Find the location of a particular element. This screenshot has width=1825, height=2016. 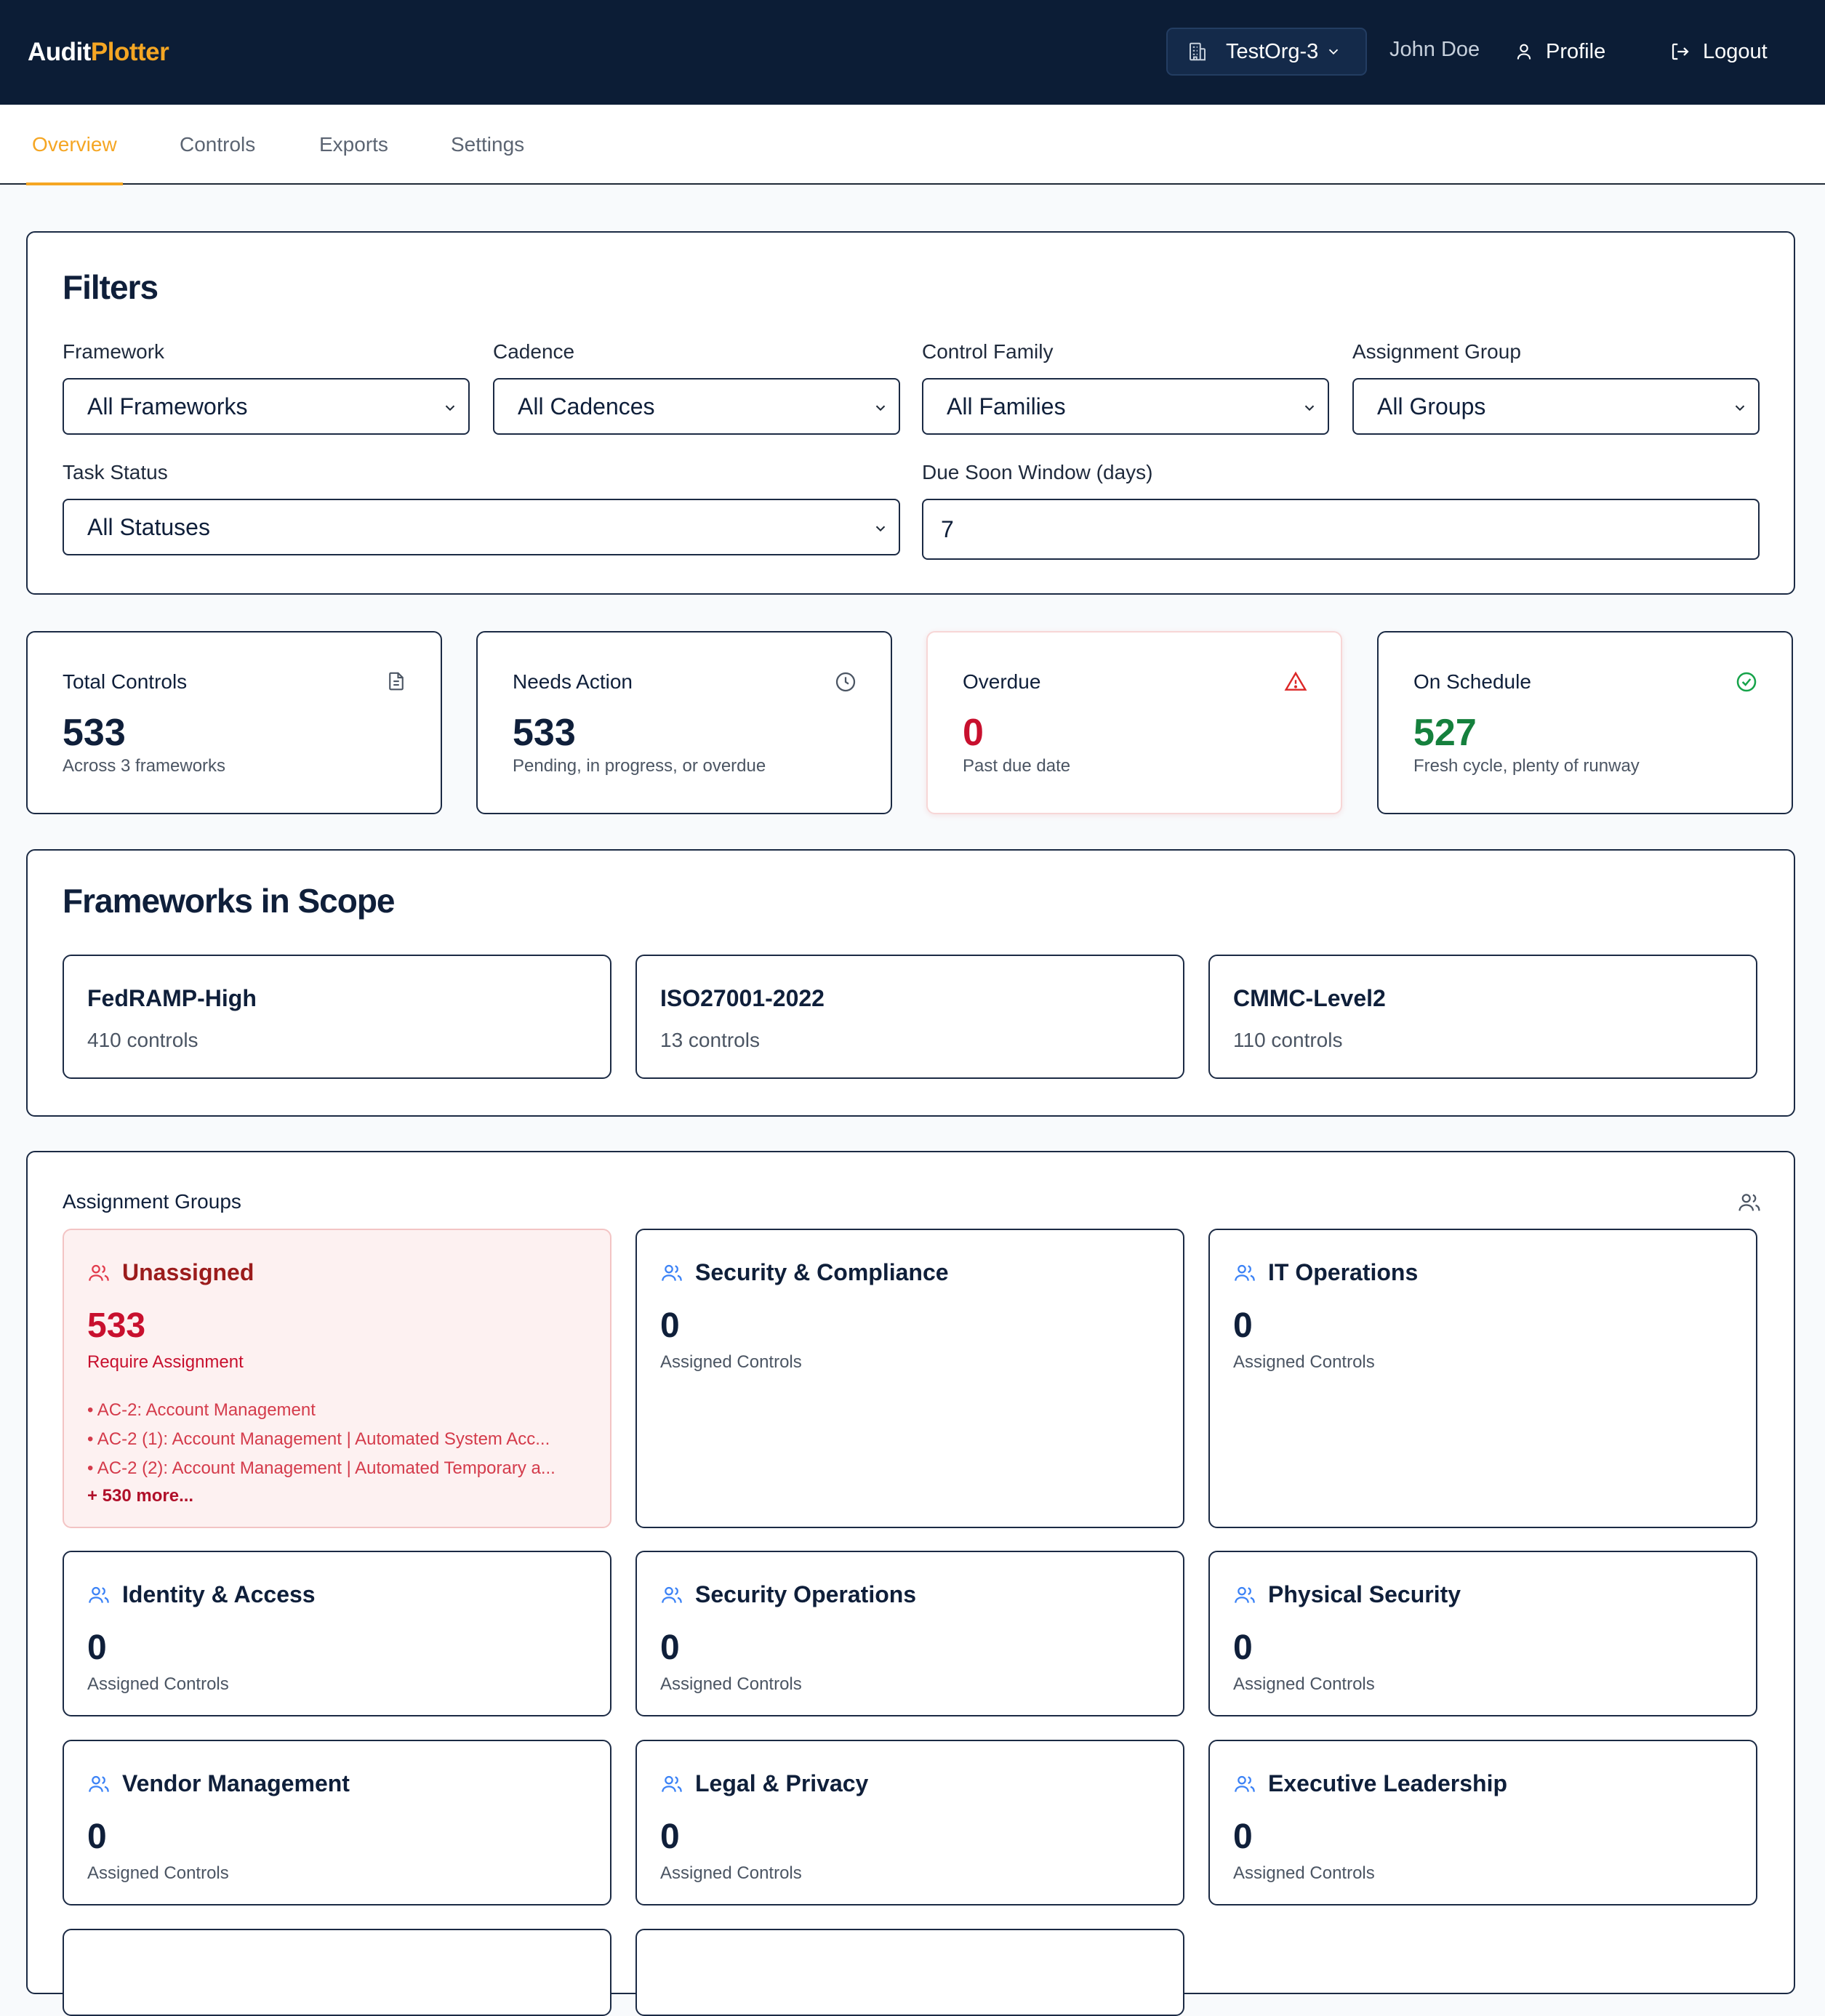

framework-name: ISO27001-2022 is located at coordinates (742, 998).